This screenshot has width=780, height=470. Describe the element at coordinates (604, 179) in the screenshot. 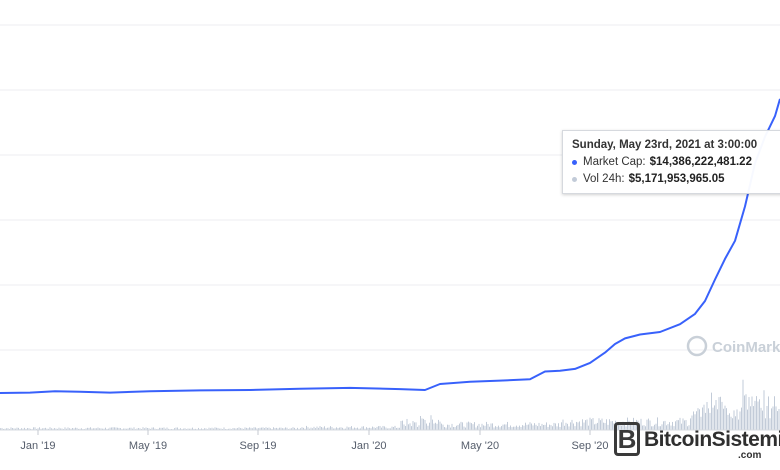

I see `tooltip-label: Vol 24h:` at that location.